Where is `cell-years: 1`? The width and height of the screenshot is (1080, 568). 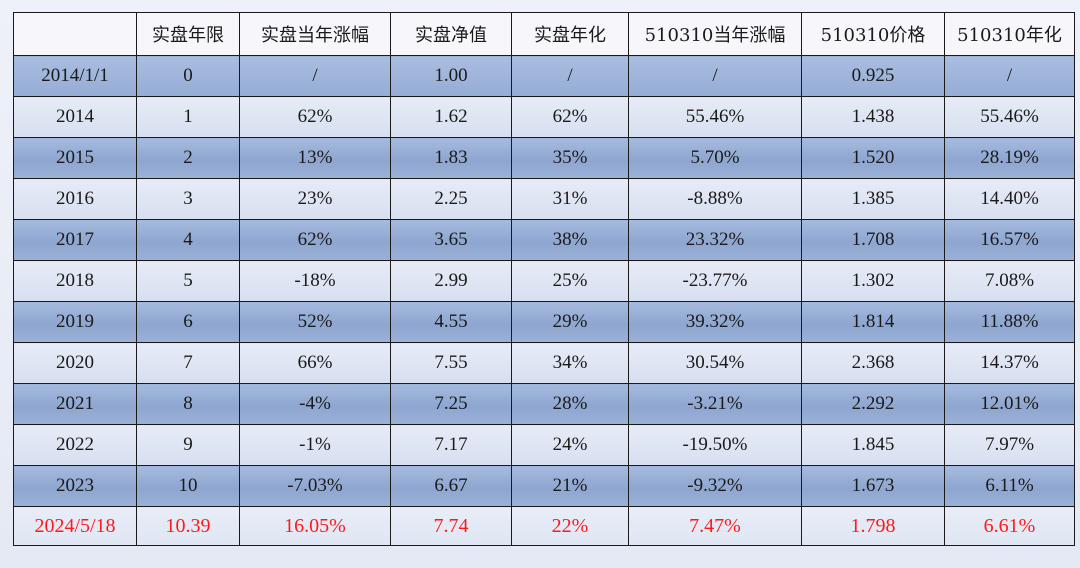 cell-years: 1 is located at coordinates (188, 117).